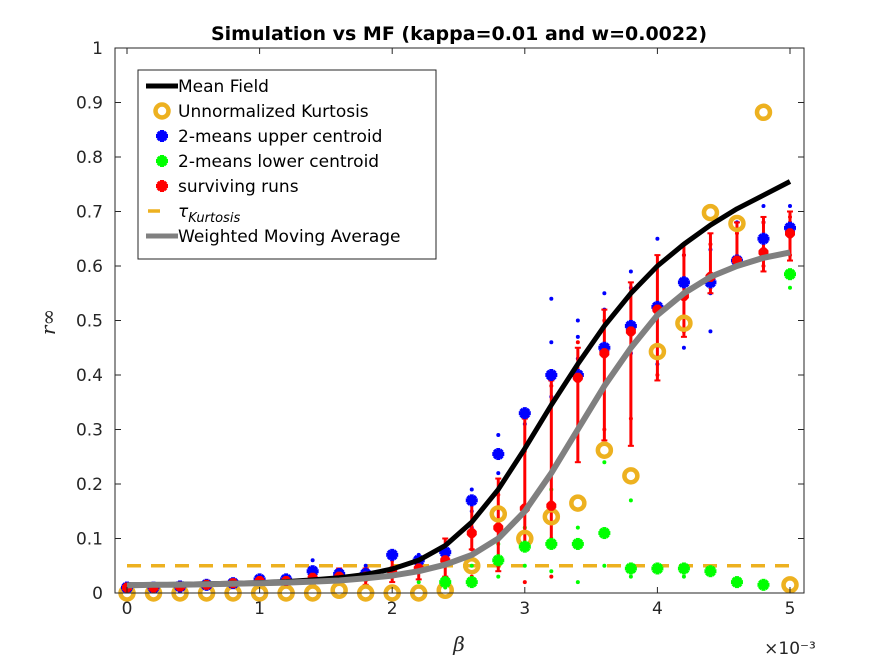 This screenshot has width=887, height=664. I want to click on x-tick-label: 5, so click(790, 609).